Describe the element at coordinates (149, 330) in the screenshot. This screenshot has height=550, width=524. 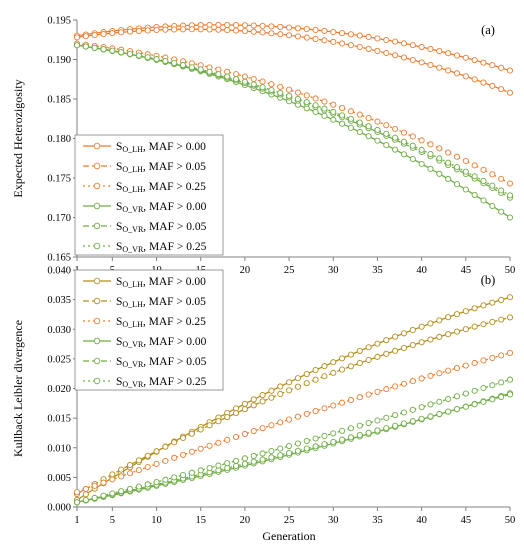
I see `legend-box` at that location.